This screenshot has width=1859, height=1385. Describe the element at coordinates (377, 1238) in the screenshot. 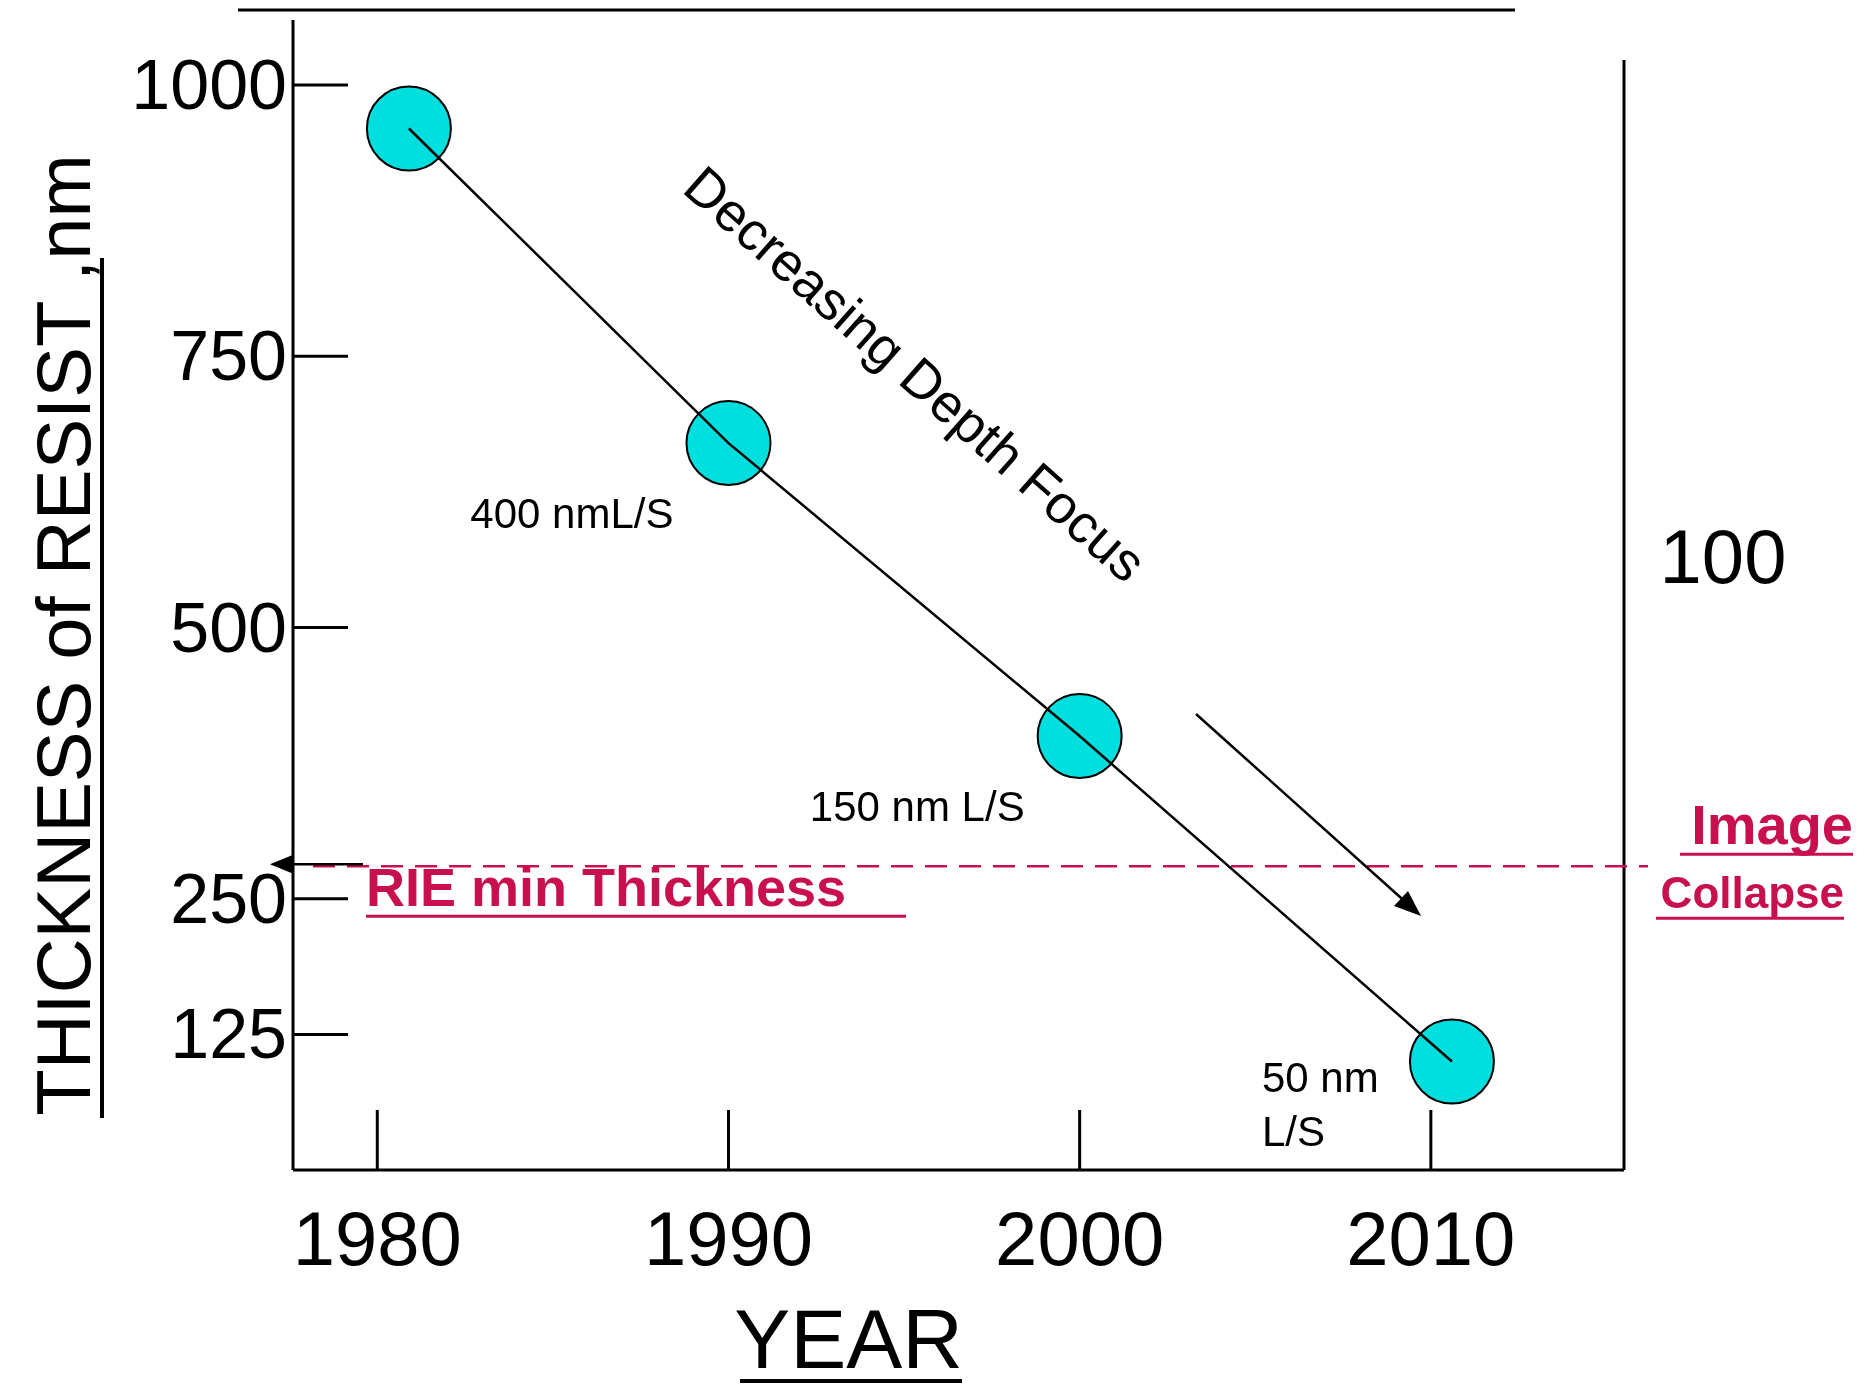

I see `x-tick-label: 1980` at that location.